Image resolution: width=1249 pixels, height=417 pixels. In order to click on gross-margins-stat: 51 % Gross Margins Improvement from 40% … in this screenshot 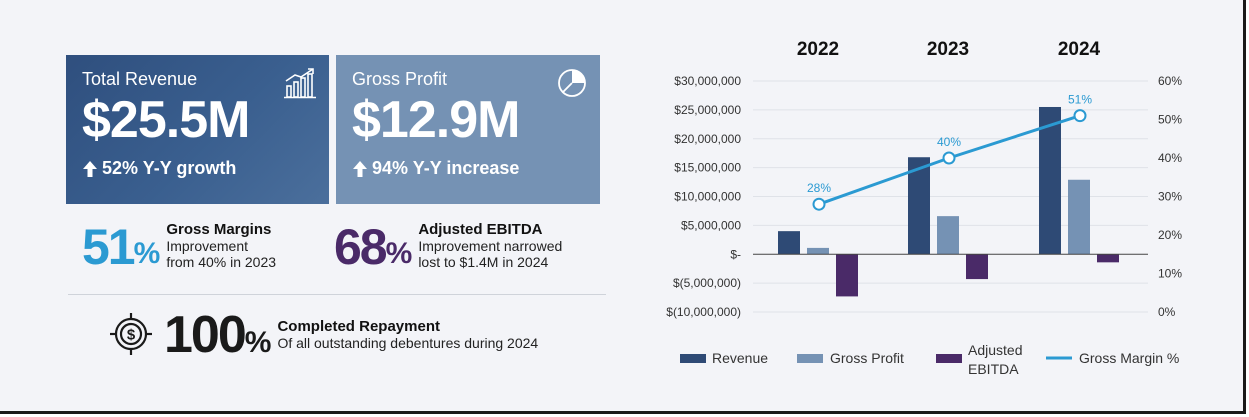, I will do `click(179, 247)`.